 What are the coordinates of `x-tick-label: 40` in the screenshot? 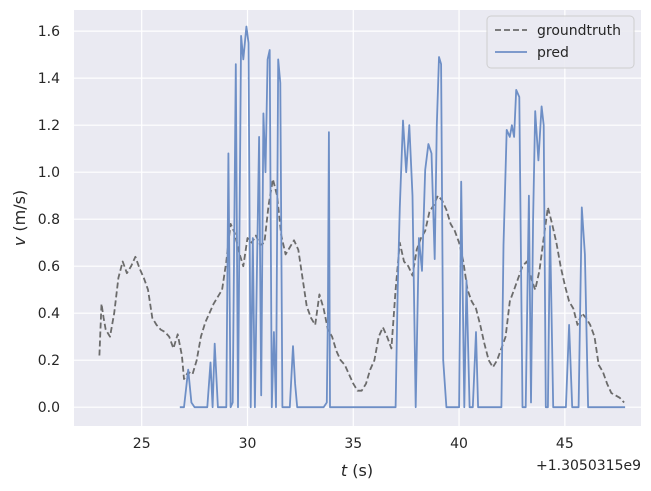 It's located at (459, 444).